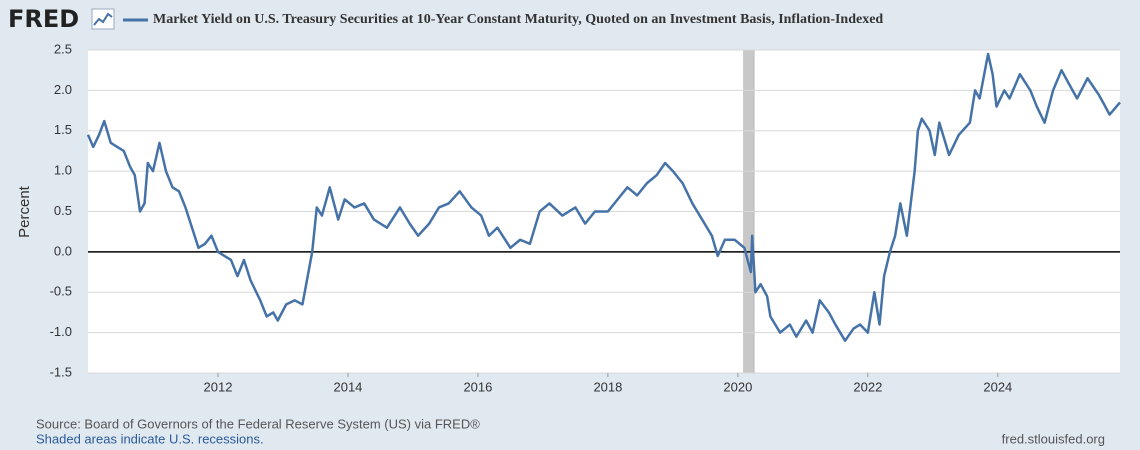 The height and width of the screenshot is (450, 1140). Describe the element at coordinates (1053, 438) in the screenshot. I see `credit: fred.stlouisfed.org` at that location.